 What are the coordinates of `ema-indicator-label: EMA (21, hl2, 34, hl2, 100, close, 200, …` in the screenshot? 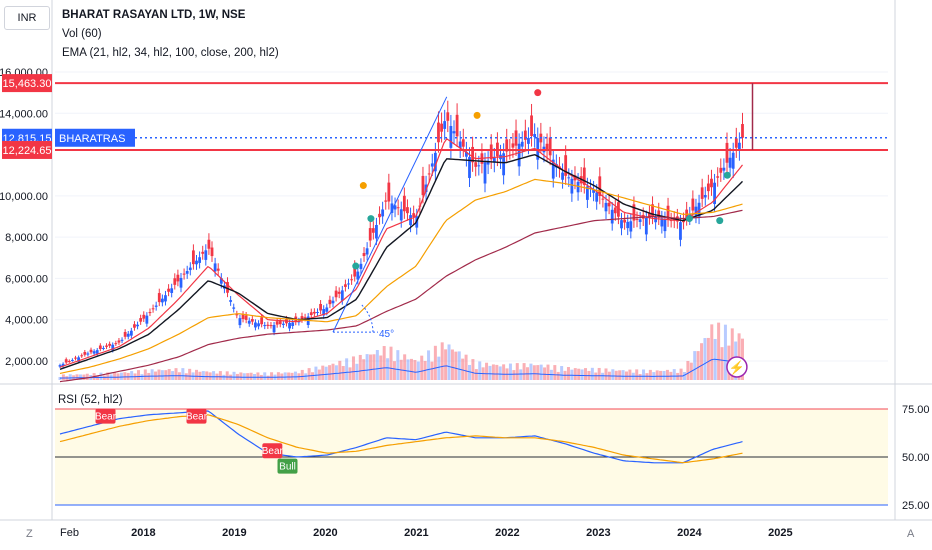 It's located at (170, 53).